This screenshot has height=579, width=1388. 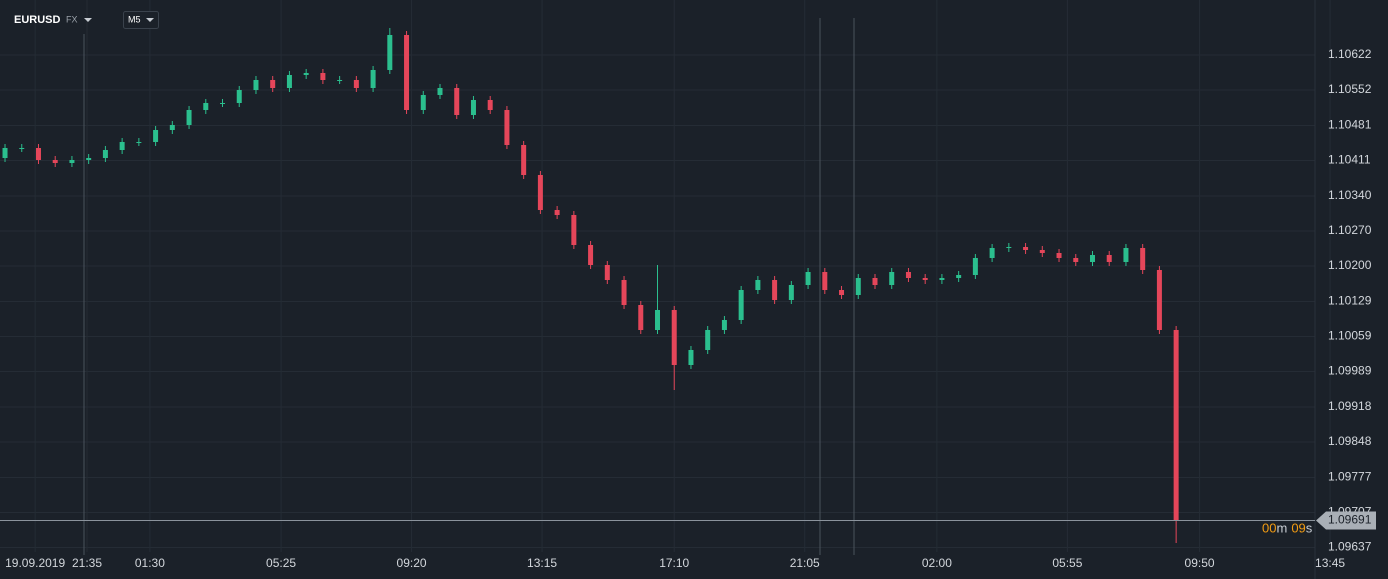 What do you see at coordinates (1350, 477) in the screenshot?
I see `y-tick-label: 1.09777` at bounding box center [1350, 477].